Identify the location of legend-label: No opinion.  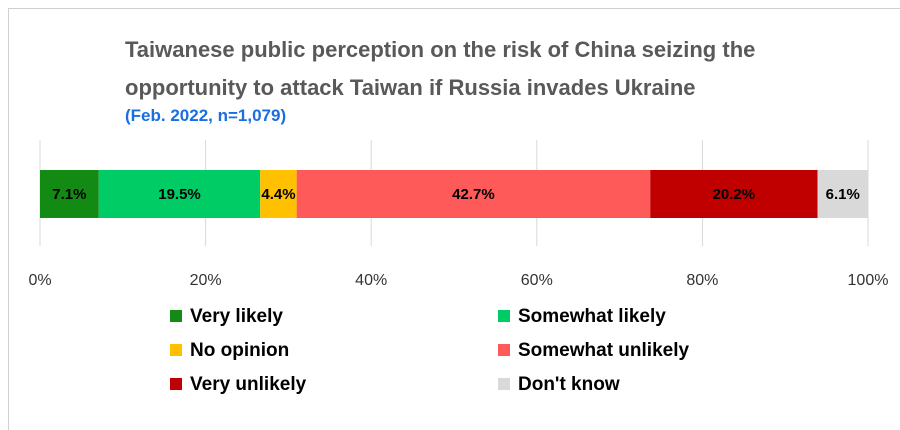
(239, 350).